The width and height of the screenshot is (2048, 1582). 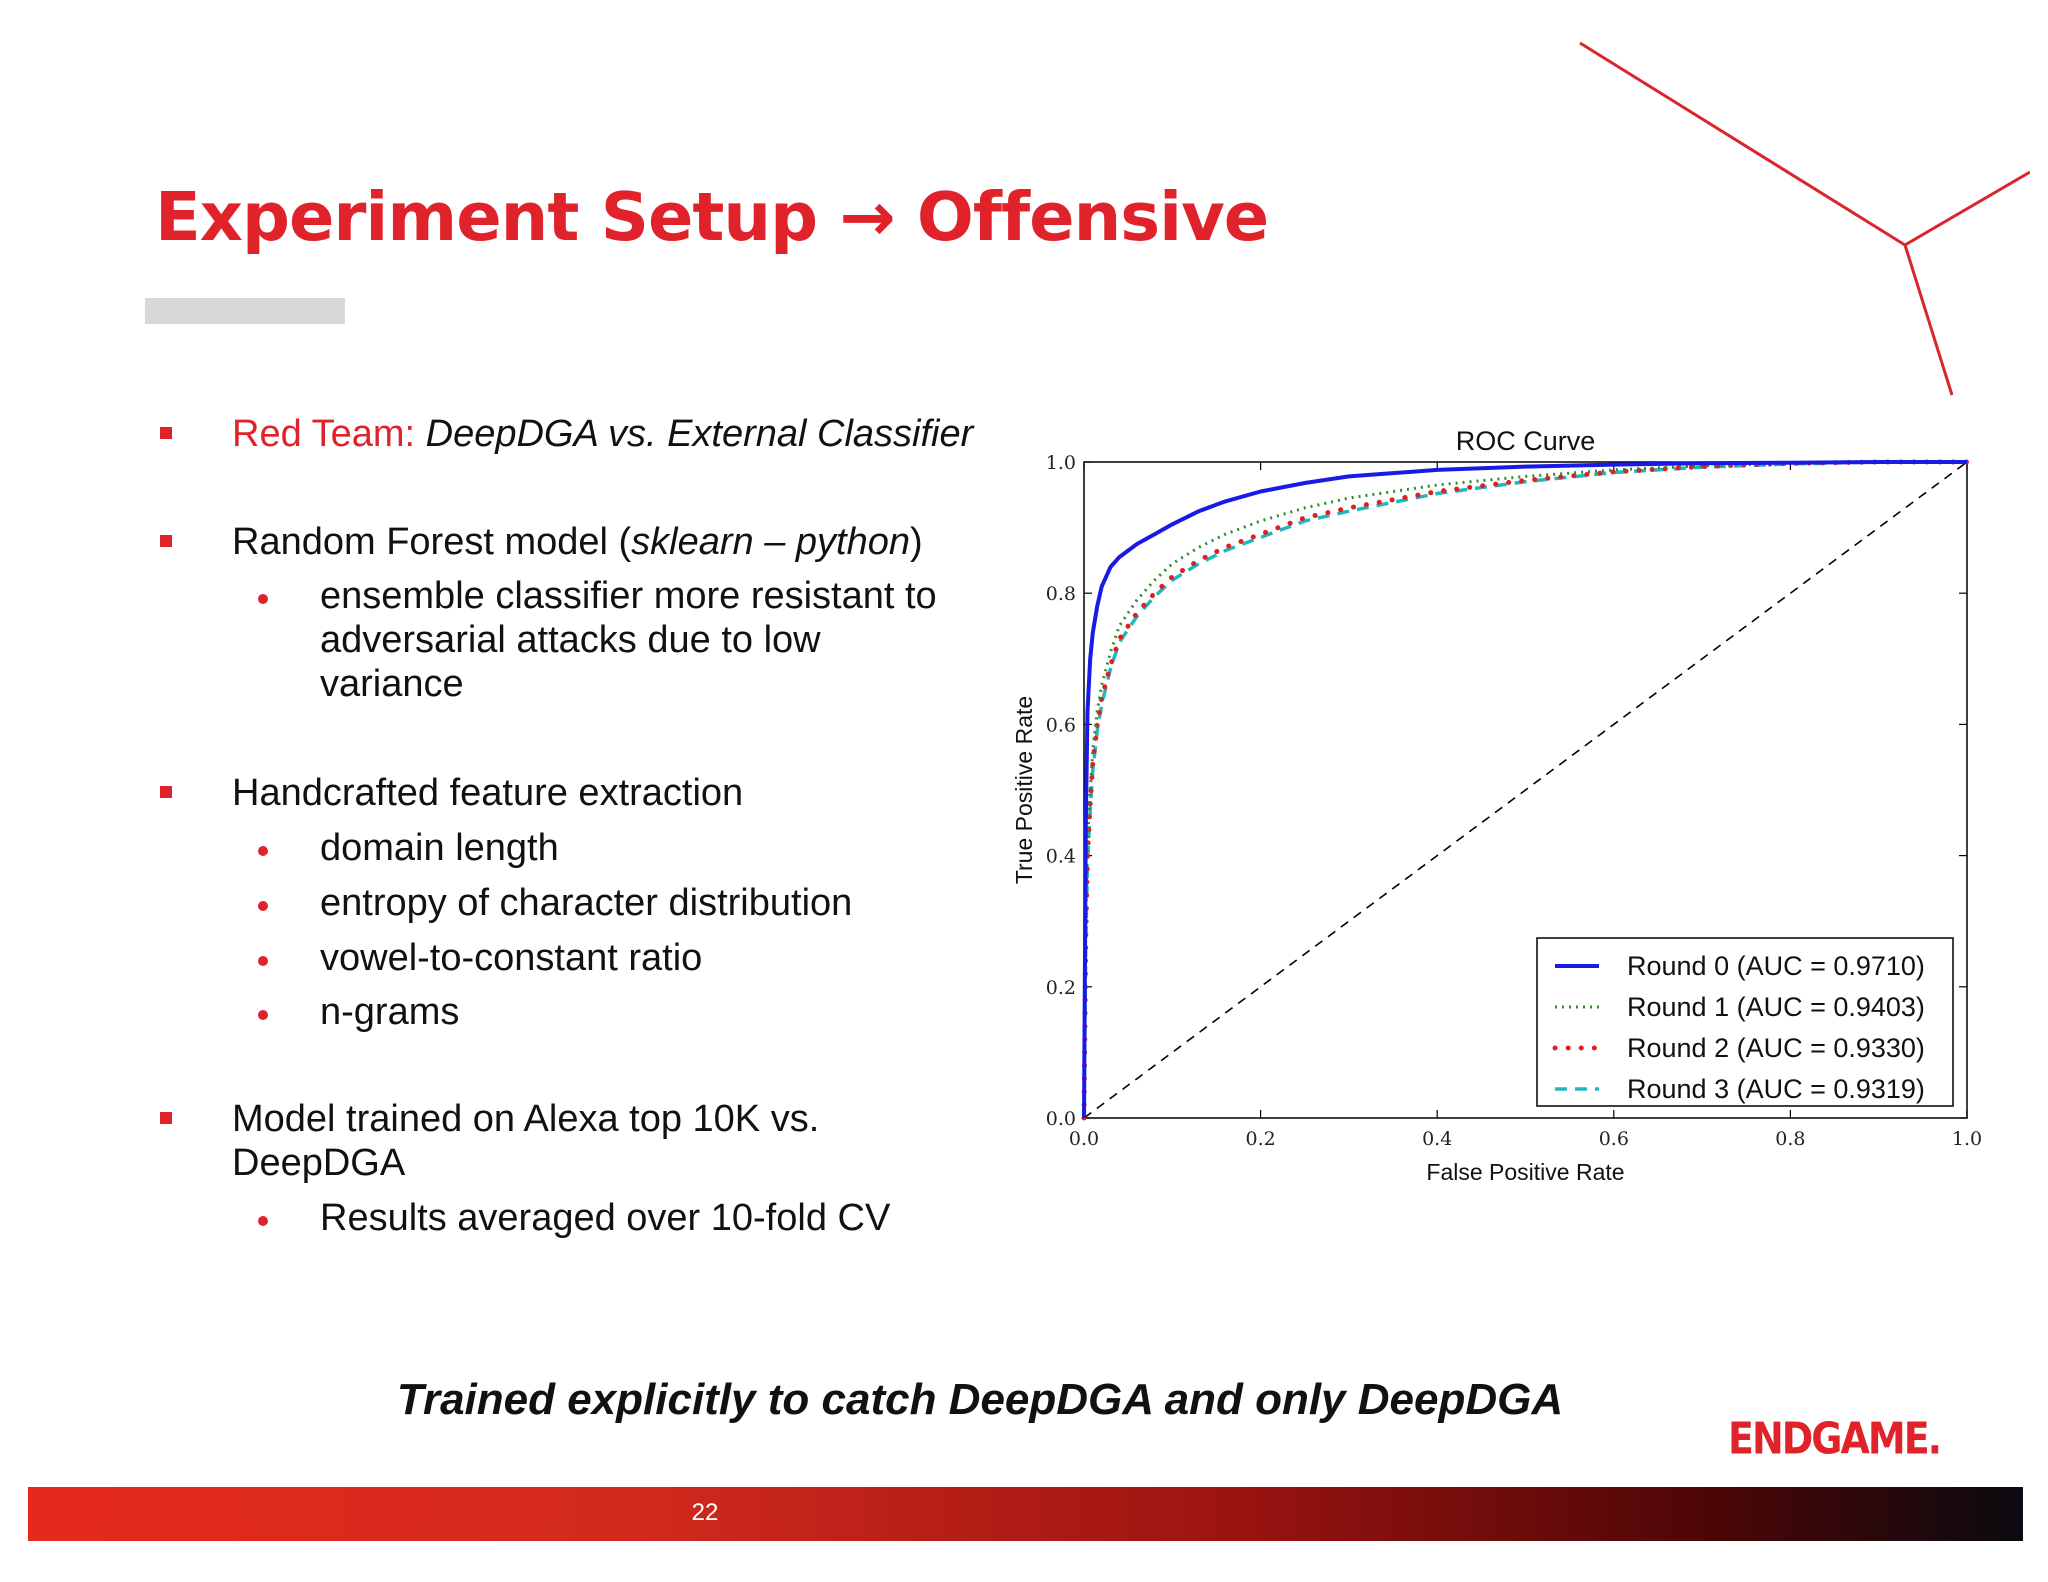 What do you see at coordinates (324, 434) in the screenshot?
I see `red-team-label: Red Team:` at bounding box center [324, 434].